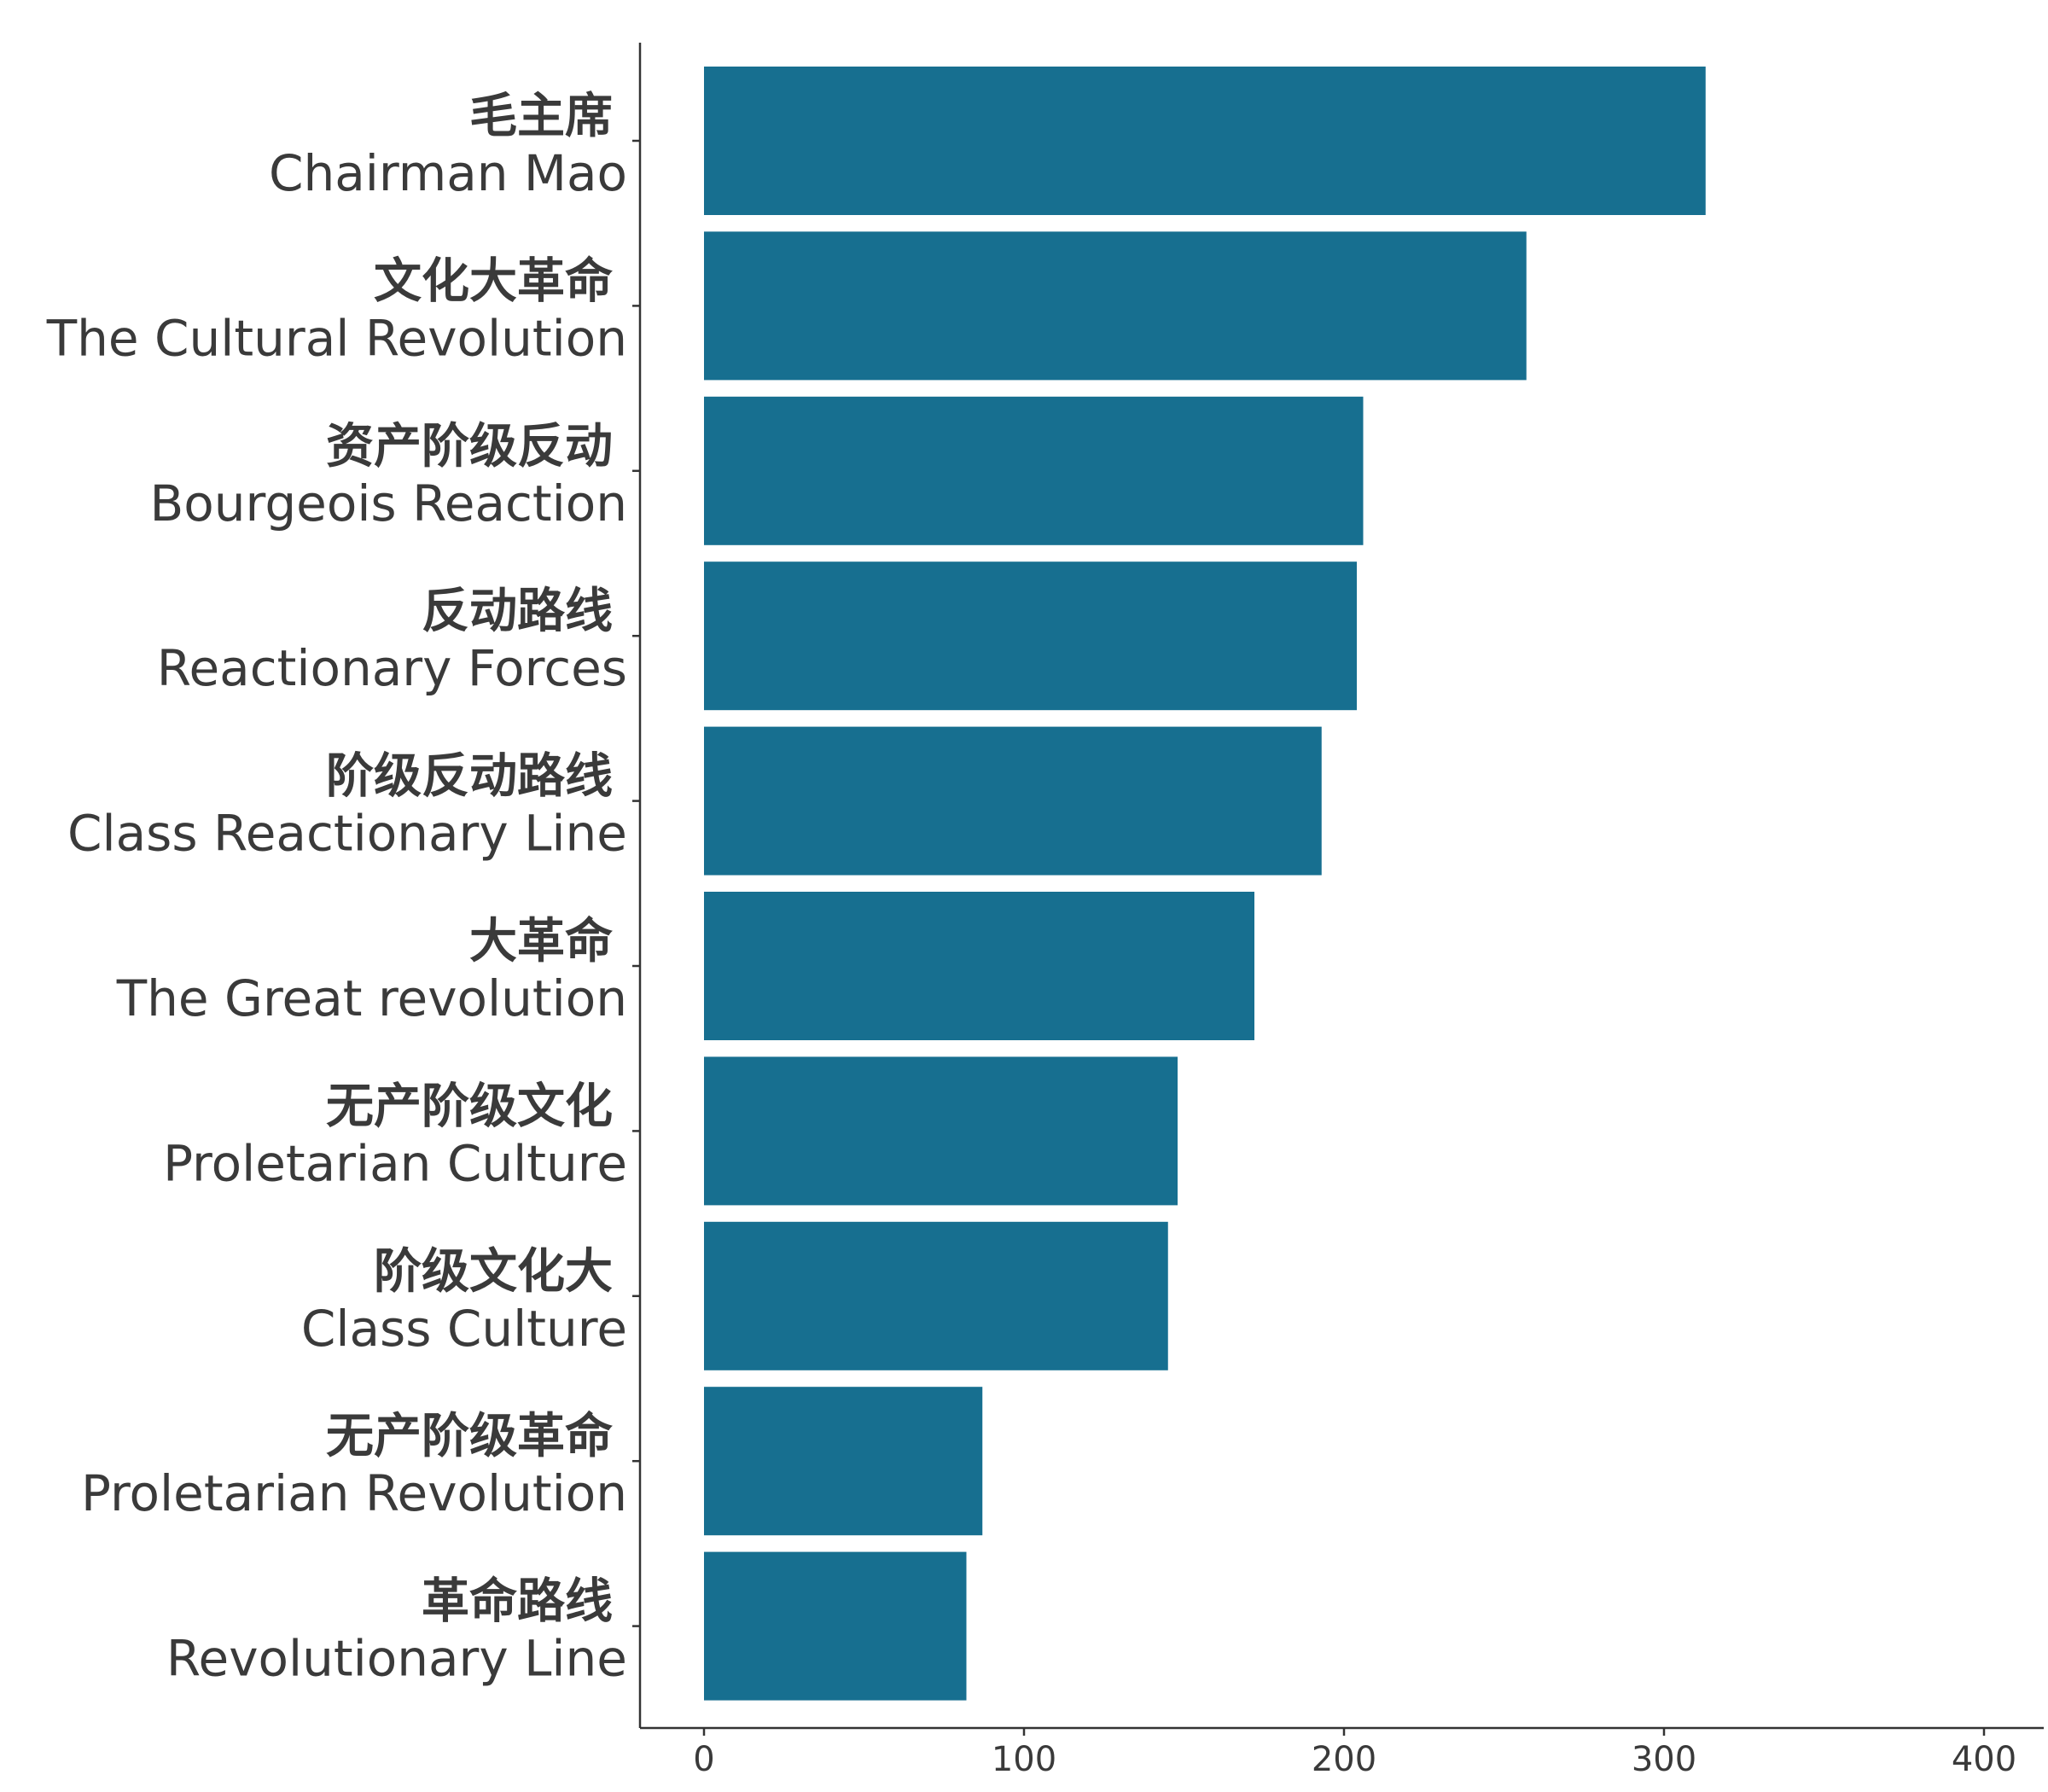 Image resolution: width=2048 pixels, height=1792 pixels. I want to click on x-tick-label-100: 100, so click(1024, 1759).